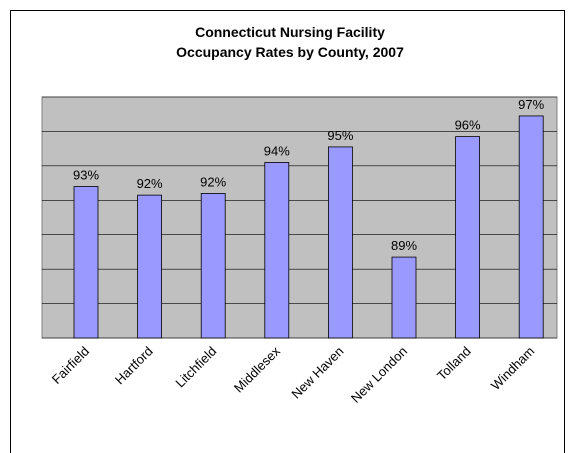 The width and height of the screenshot is (573, 453). What do you see at coordinates (404, 245) in the screenshot?
I see `data-label: 89%` at bounding box center [404, 245].